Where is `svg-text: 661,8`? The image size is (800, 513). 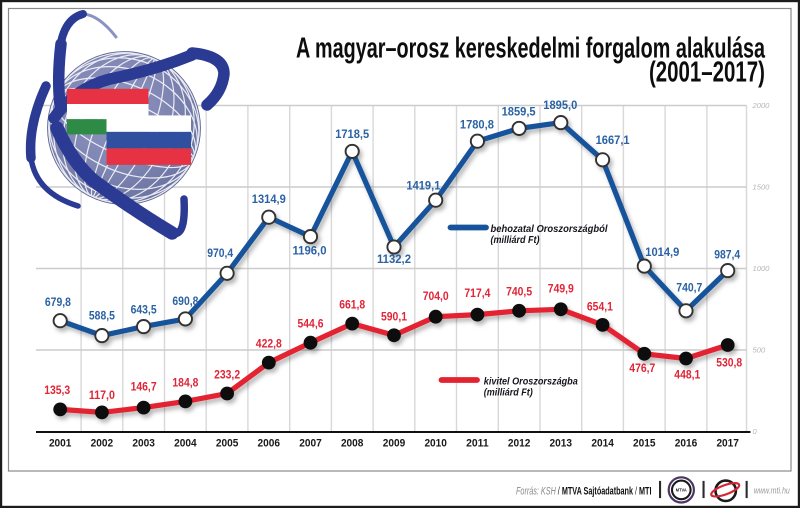 svg-text: 661,8 is located at coordinates (352, 305).